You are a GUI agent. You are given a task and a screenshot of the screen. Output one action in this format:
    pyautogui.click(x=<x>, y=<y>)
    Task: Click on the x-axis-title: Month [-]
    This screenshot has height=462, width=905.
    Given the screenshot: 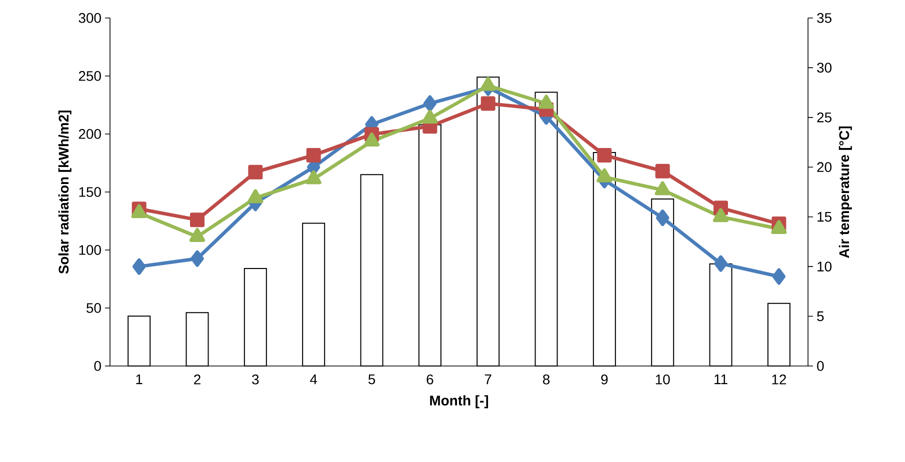 What is the action you would take?
    pyautogui.click(x=459, y=401)
    